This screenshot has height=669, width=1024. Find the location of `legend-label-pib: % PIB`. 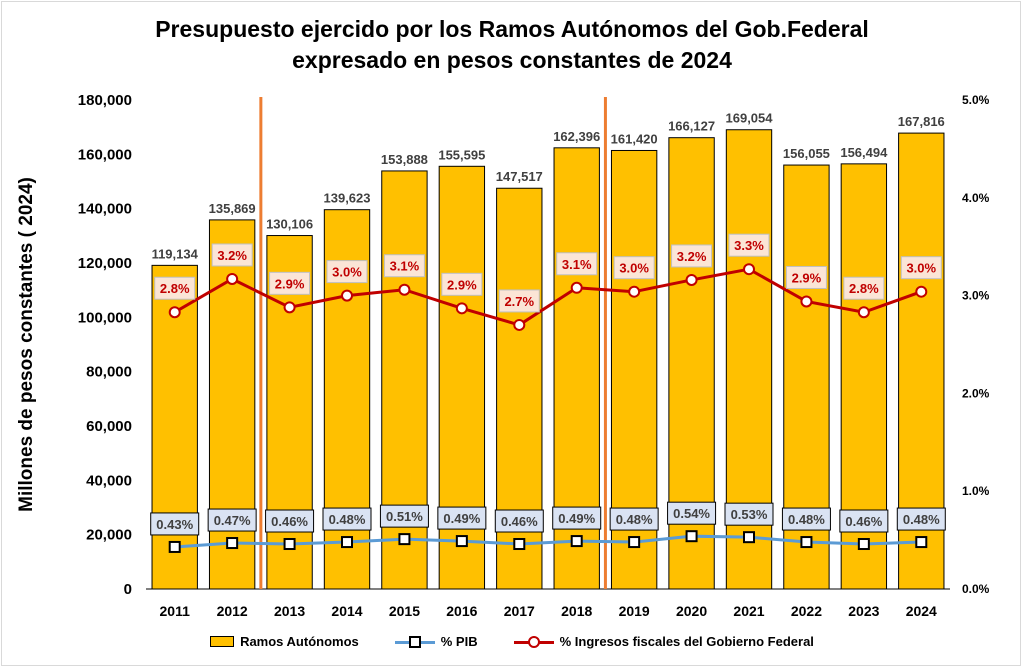

legend-label-pib: % PIB is located at coordinates (459, 641).